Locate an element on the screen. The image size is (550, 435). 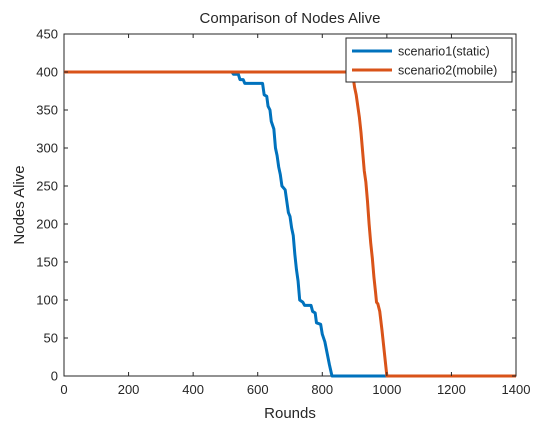
x-tick-label: 400 is located at coordinates (193, 389).